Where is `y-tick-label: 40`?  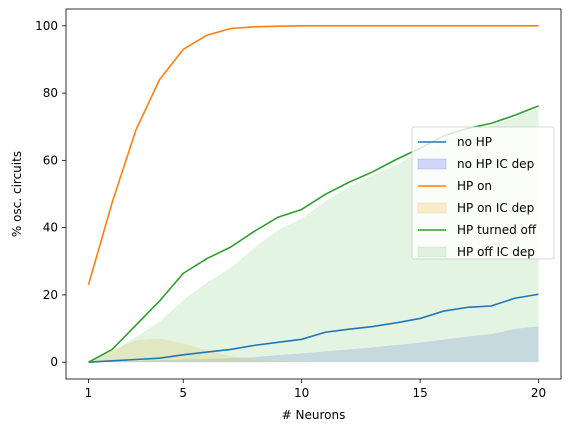 y-tick-label: 40 is located at coordinates (50, 228).